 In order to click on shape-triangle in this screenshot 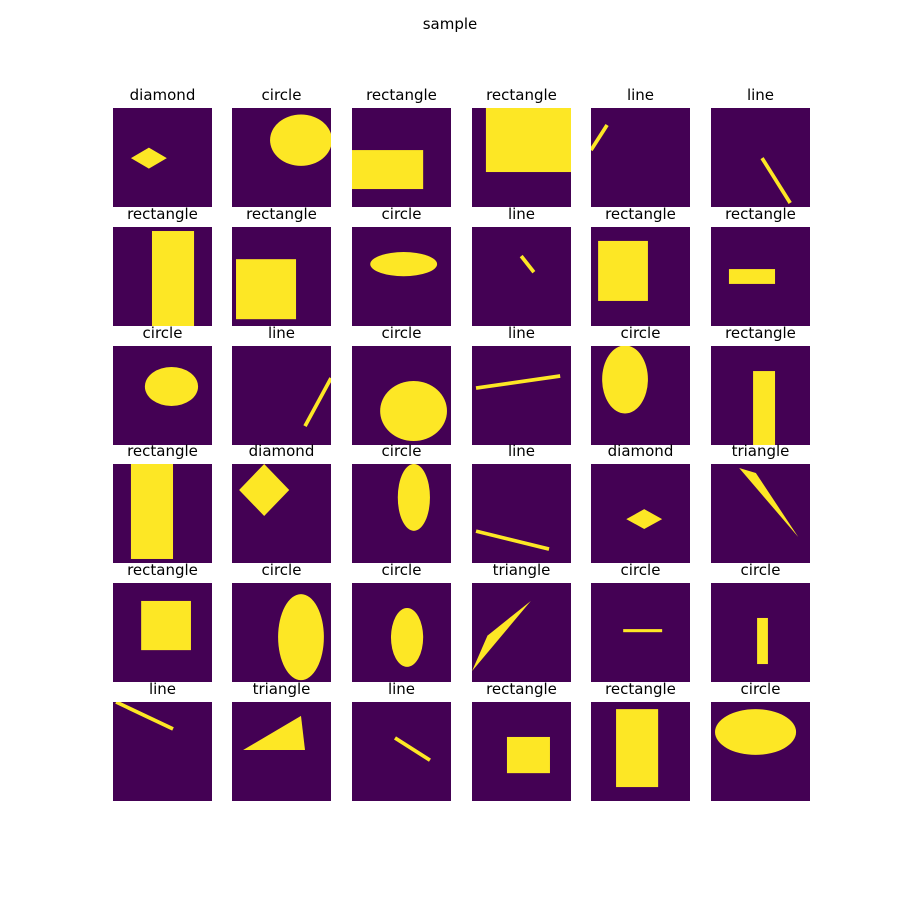, I will do `click(274, 732)`.